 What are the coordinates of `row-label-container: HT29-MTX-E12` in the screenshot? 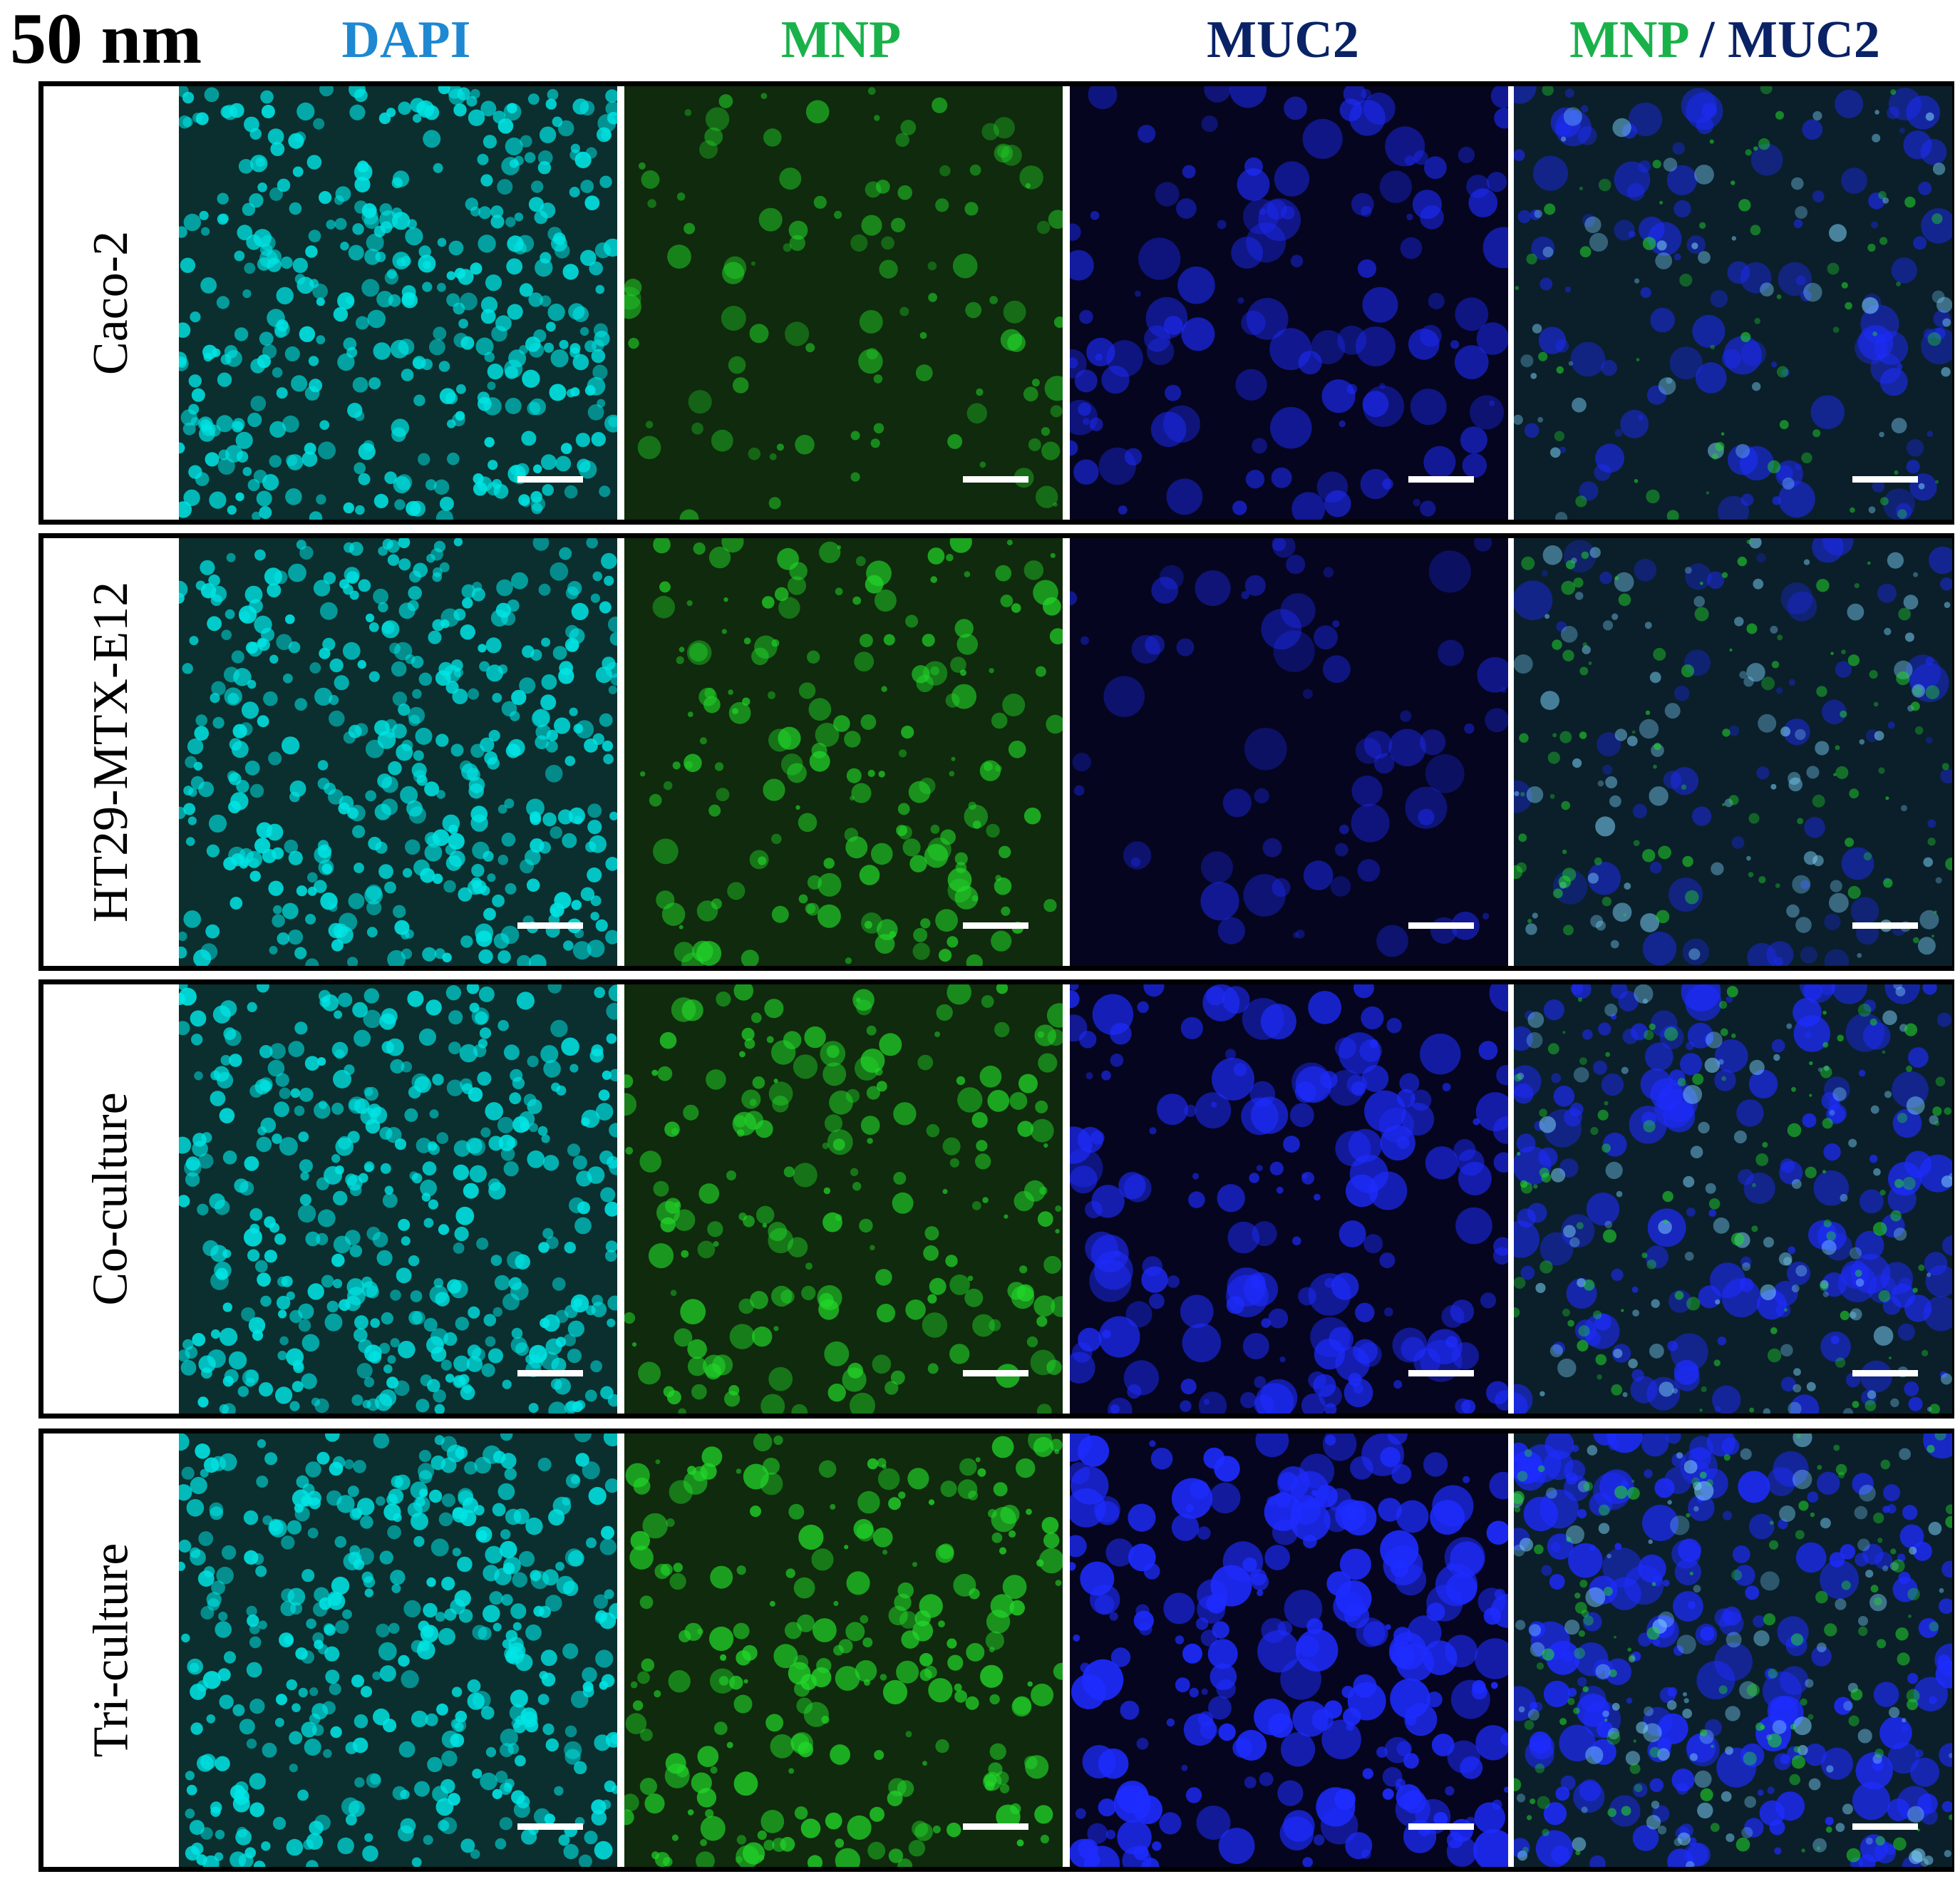 It's located at (111, 752).